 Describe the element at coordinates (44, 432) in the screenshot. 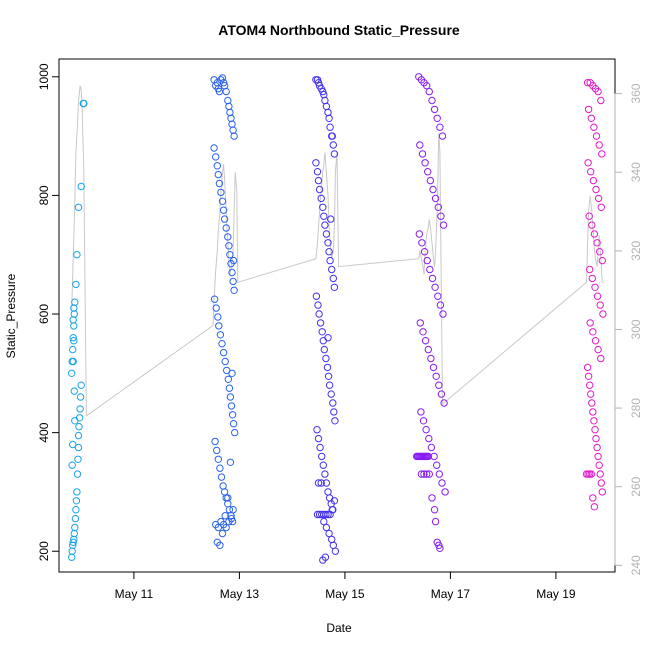

I see `y-tick-label: 400` at that location.